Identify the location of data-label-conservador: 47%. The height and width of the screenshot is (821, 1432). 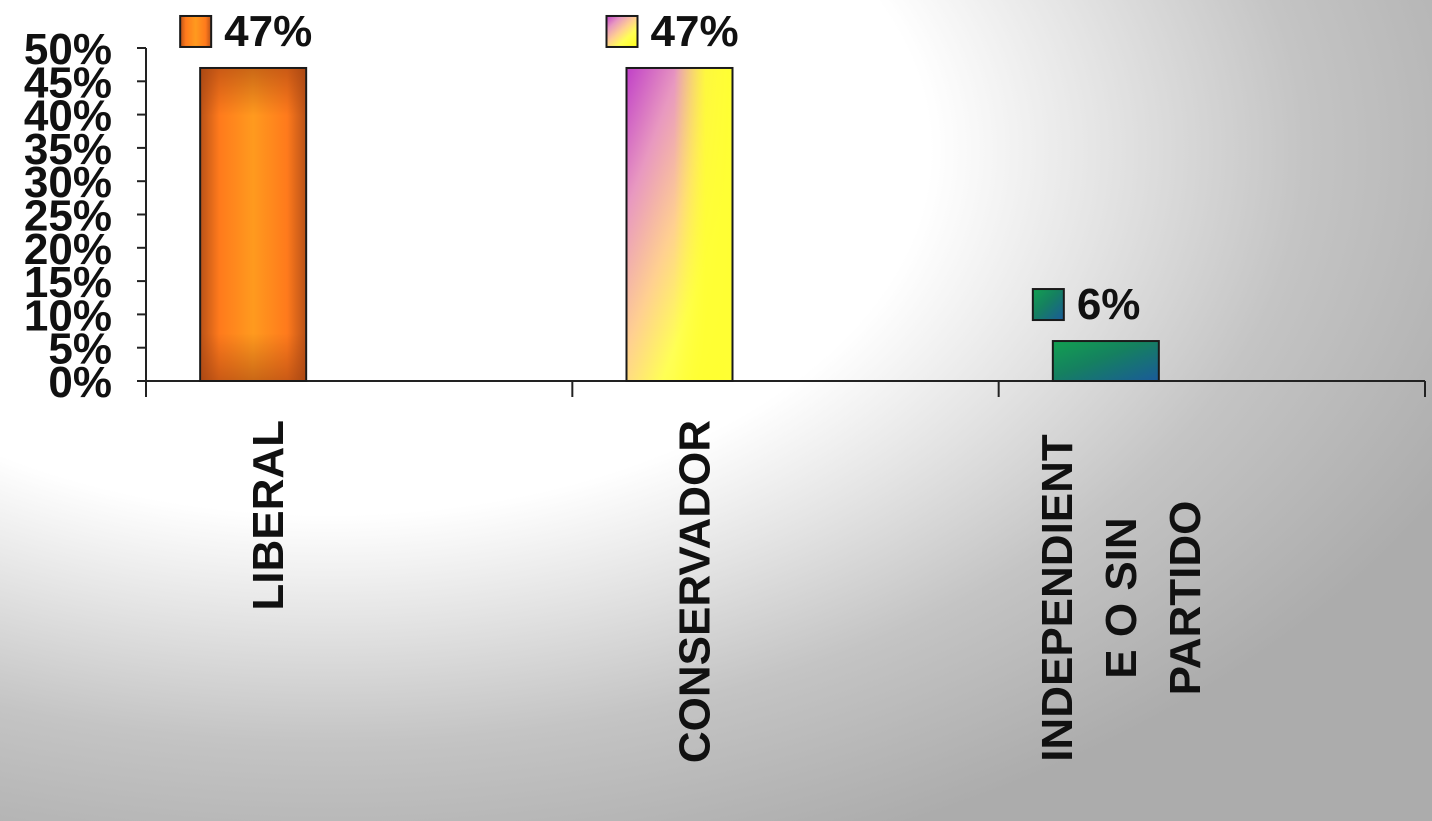
(695, 31).